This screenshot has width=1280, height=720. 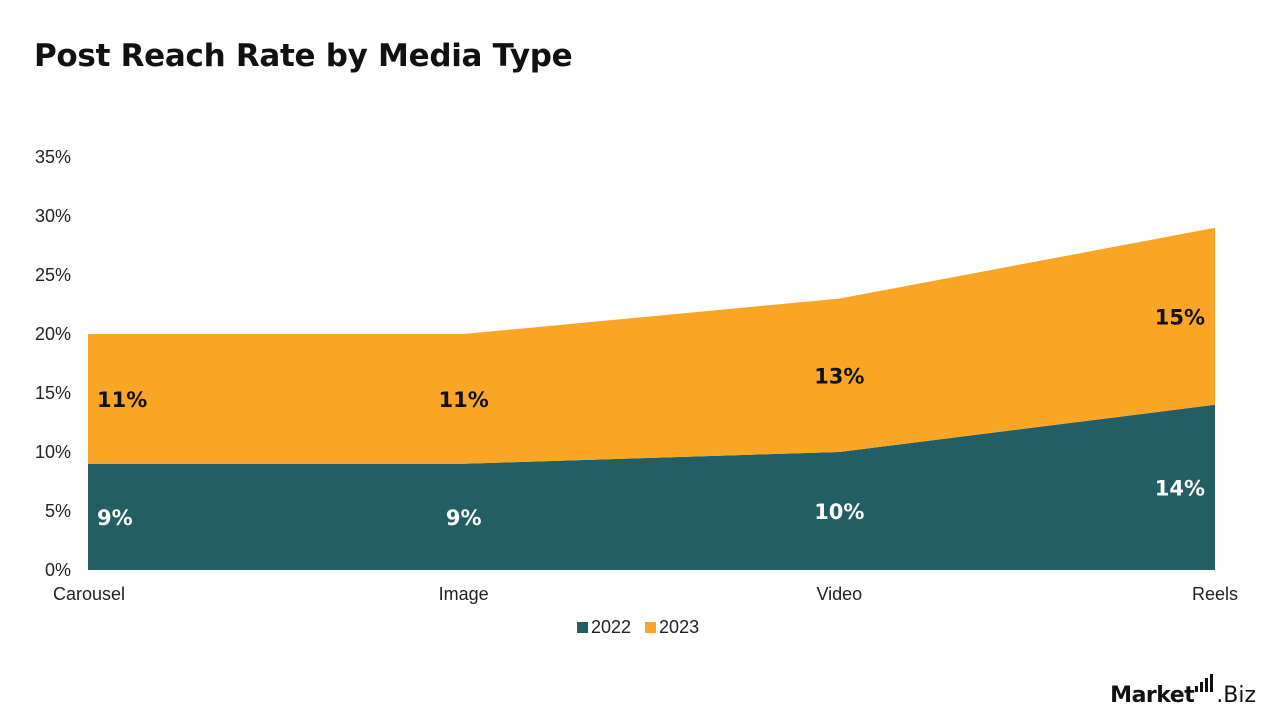 What do you see at coordinates (58, 511) in the screenshot?
I see `y-tick-label: 5%` at bounding box center [58, 511].